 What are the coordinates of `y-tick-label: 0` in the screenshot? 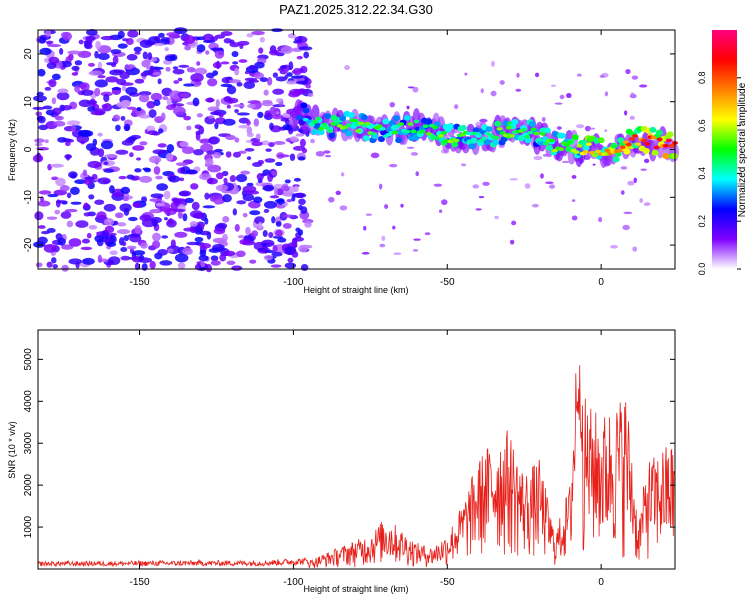 It's located at (28, 149).